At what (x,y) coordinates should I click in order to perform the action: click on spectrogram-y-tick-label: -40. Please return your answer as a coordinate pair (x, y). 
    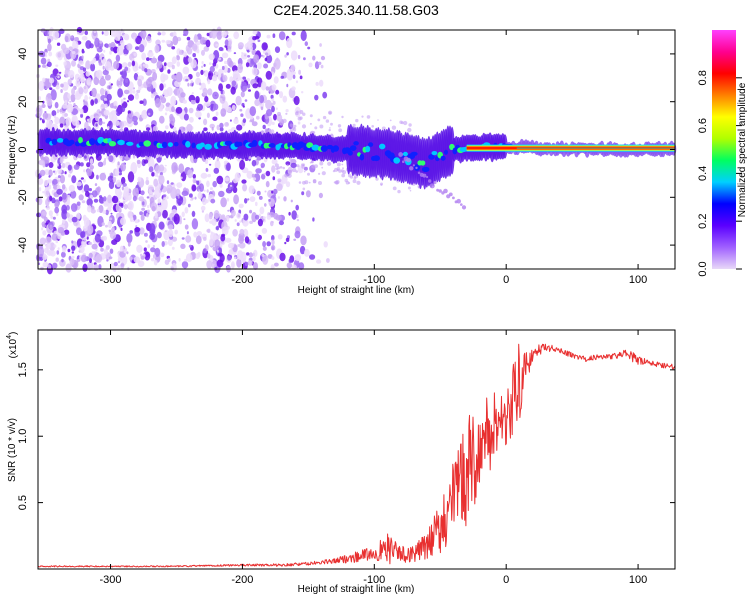
    Looking at the image, I should click on (23, 245).